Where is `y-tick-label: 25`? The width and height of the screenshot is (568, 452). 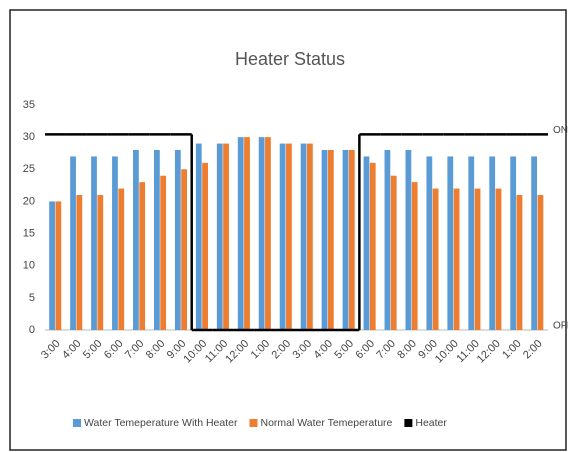 y-tick-label: 25 is located at coordinates (29, 169).